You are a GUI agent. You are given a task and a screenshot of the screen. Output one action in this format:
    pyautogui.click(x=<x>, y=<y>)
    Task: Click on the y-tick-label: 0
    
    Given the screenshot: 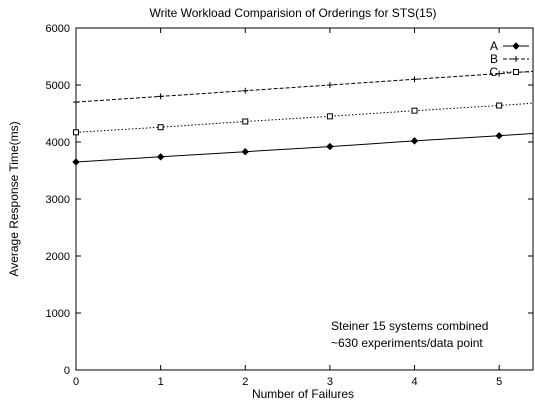 What is the action you would take?
    pyautogui.click(x=67, y=371)
    